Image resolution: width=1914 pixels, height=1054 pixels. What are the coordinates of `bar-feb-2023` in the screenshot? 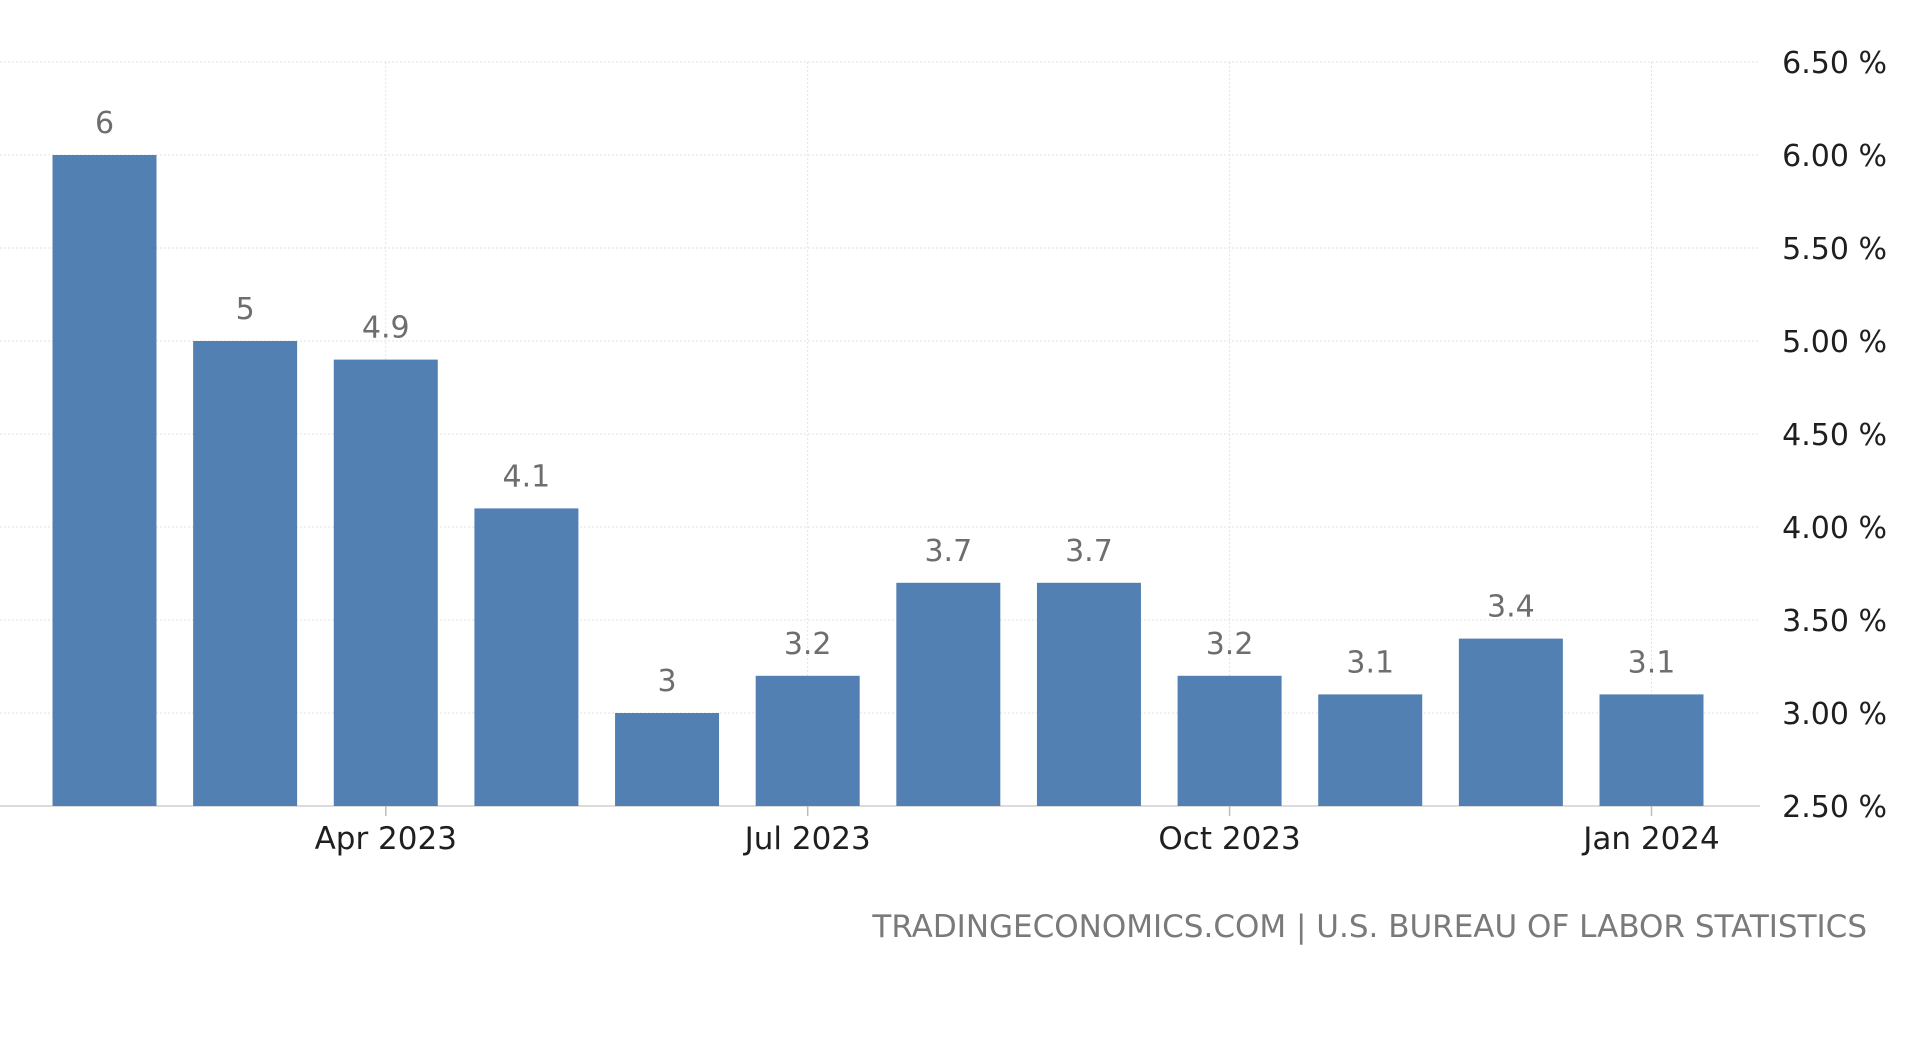 It's located at (104, 480).